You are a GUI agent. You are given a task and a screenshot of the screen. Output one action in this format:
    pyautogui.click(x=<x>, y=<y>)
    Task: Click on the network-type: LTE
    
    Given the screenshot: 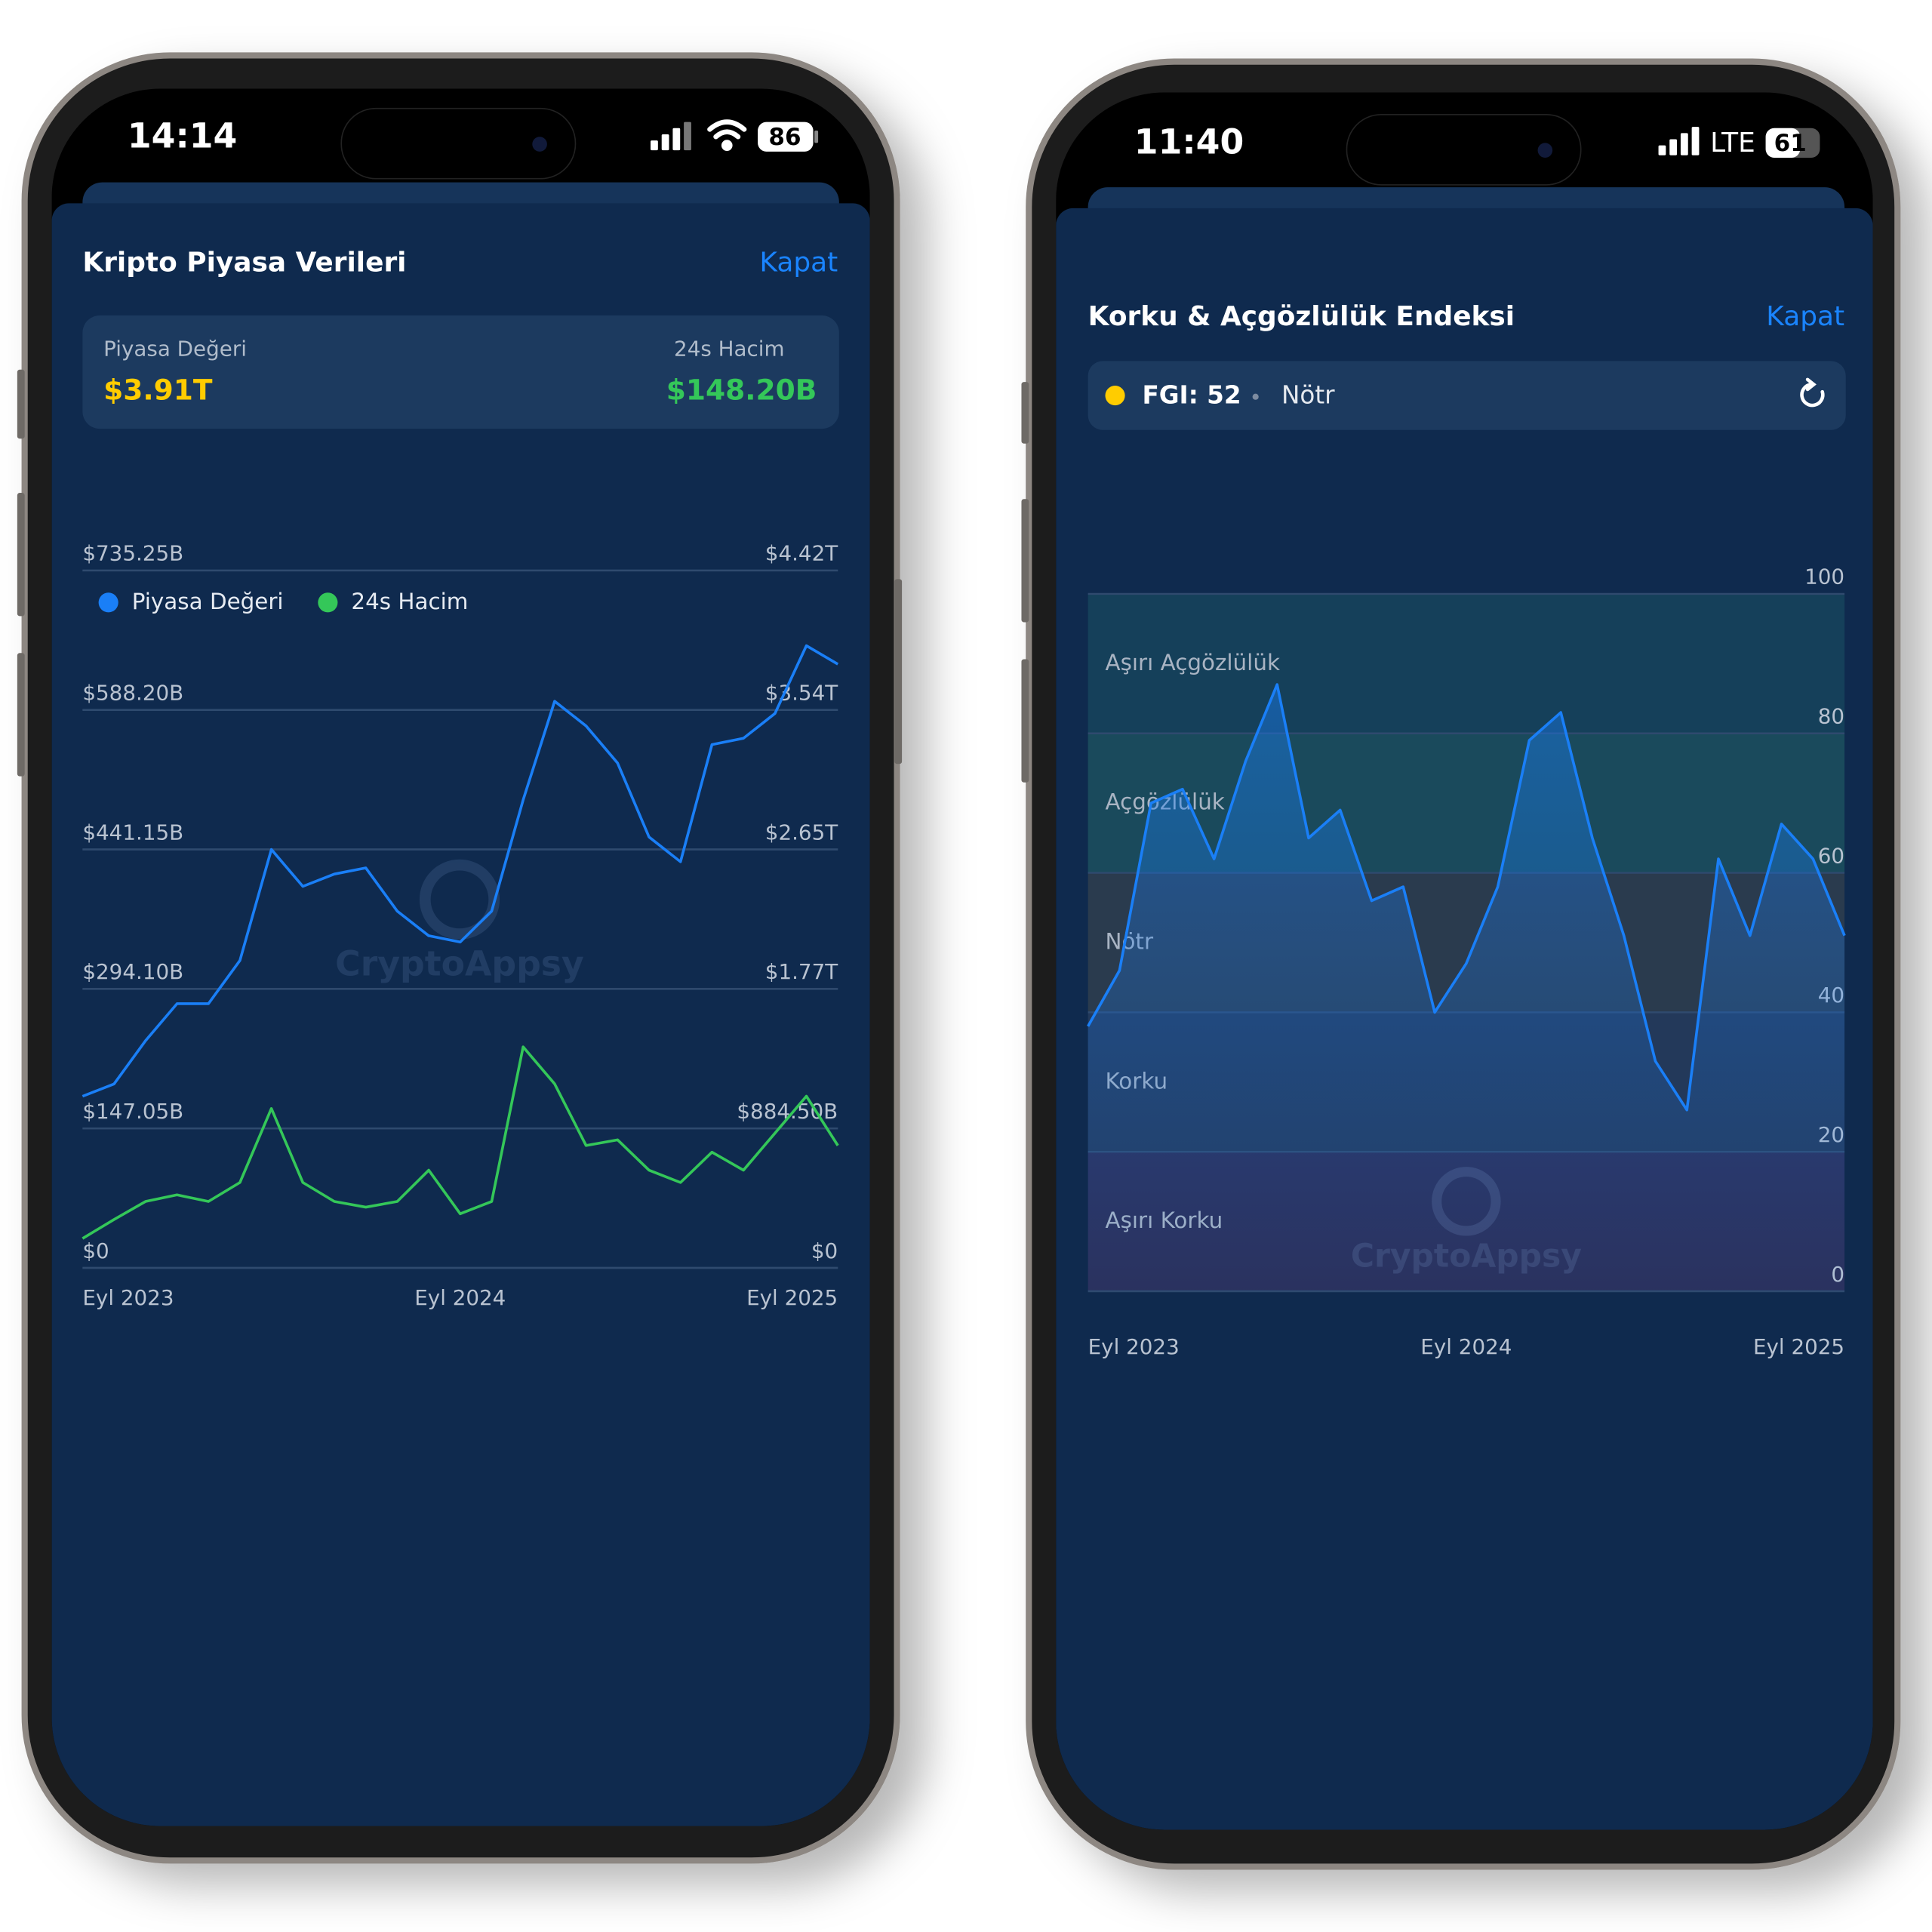 What is the action you would take?
    pyautogui.click(x=1732, y=143)
    